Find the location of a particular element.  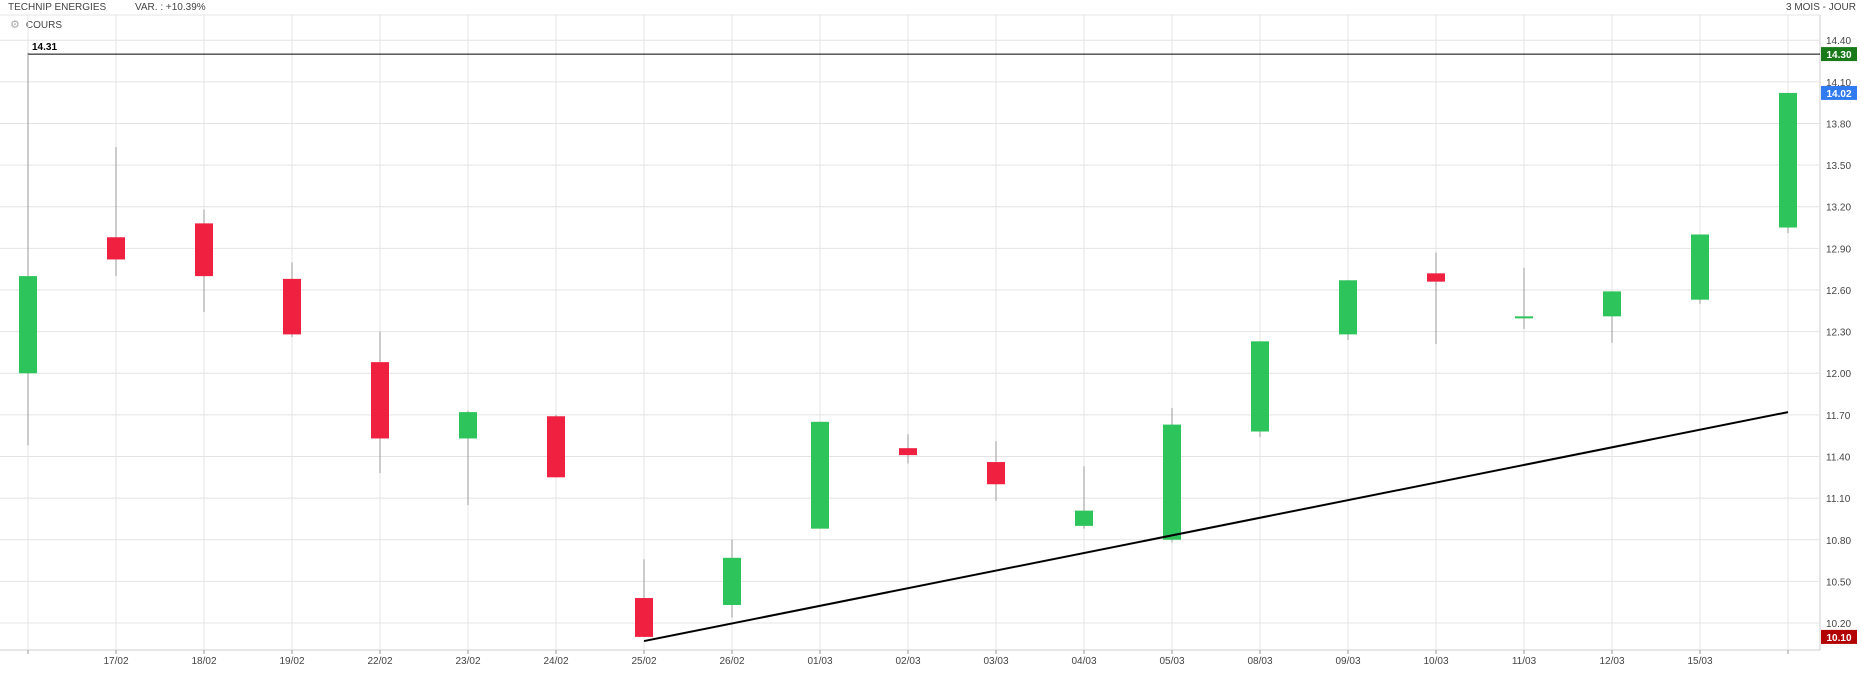

series-legend: ⚙ COURS is located at coordinates (36, 25).